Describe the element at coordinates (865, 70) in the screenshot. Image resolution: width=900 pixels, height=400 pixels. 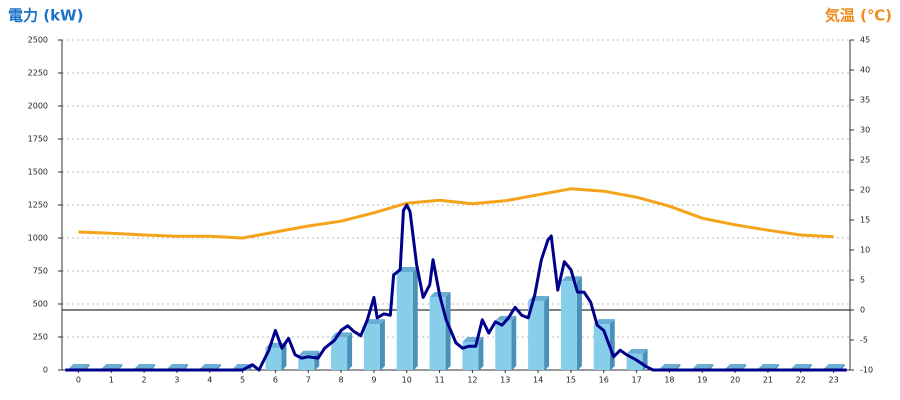
I see `y2-tick-label: 40` at that location.